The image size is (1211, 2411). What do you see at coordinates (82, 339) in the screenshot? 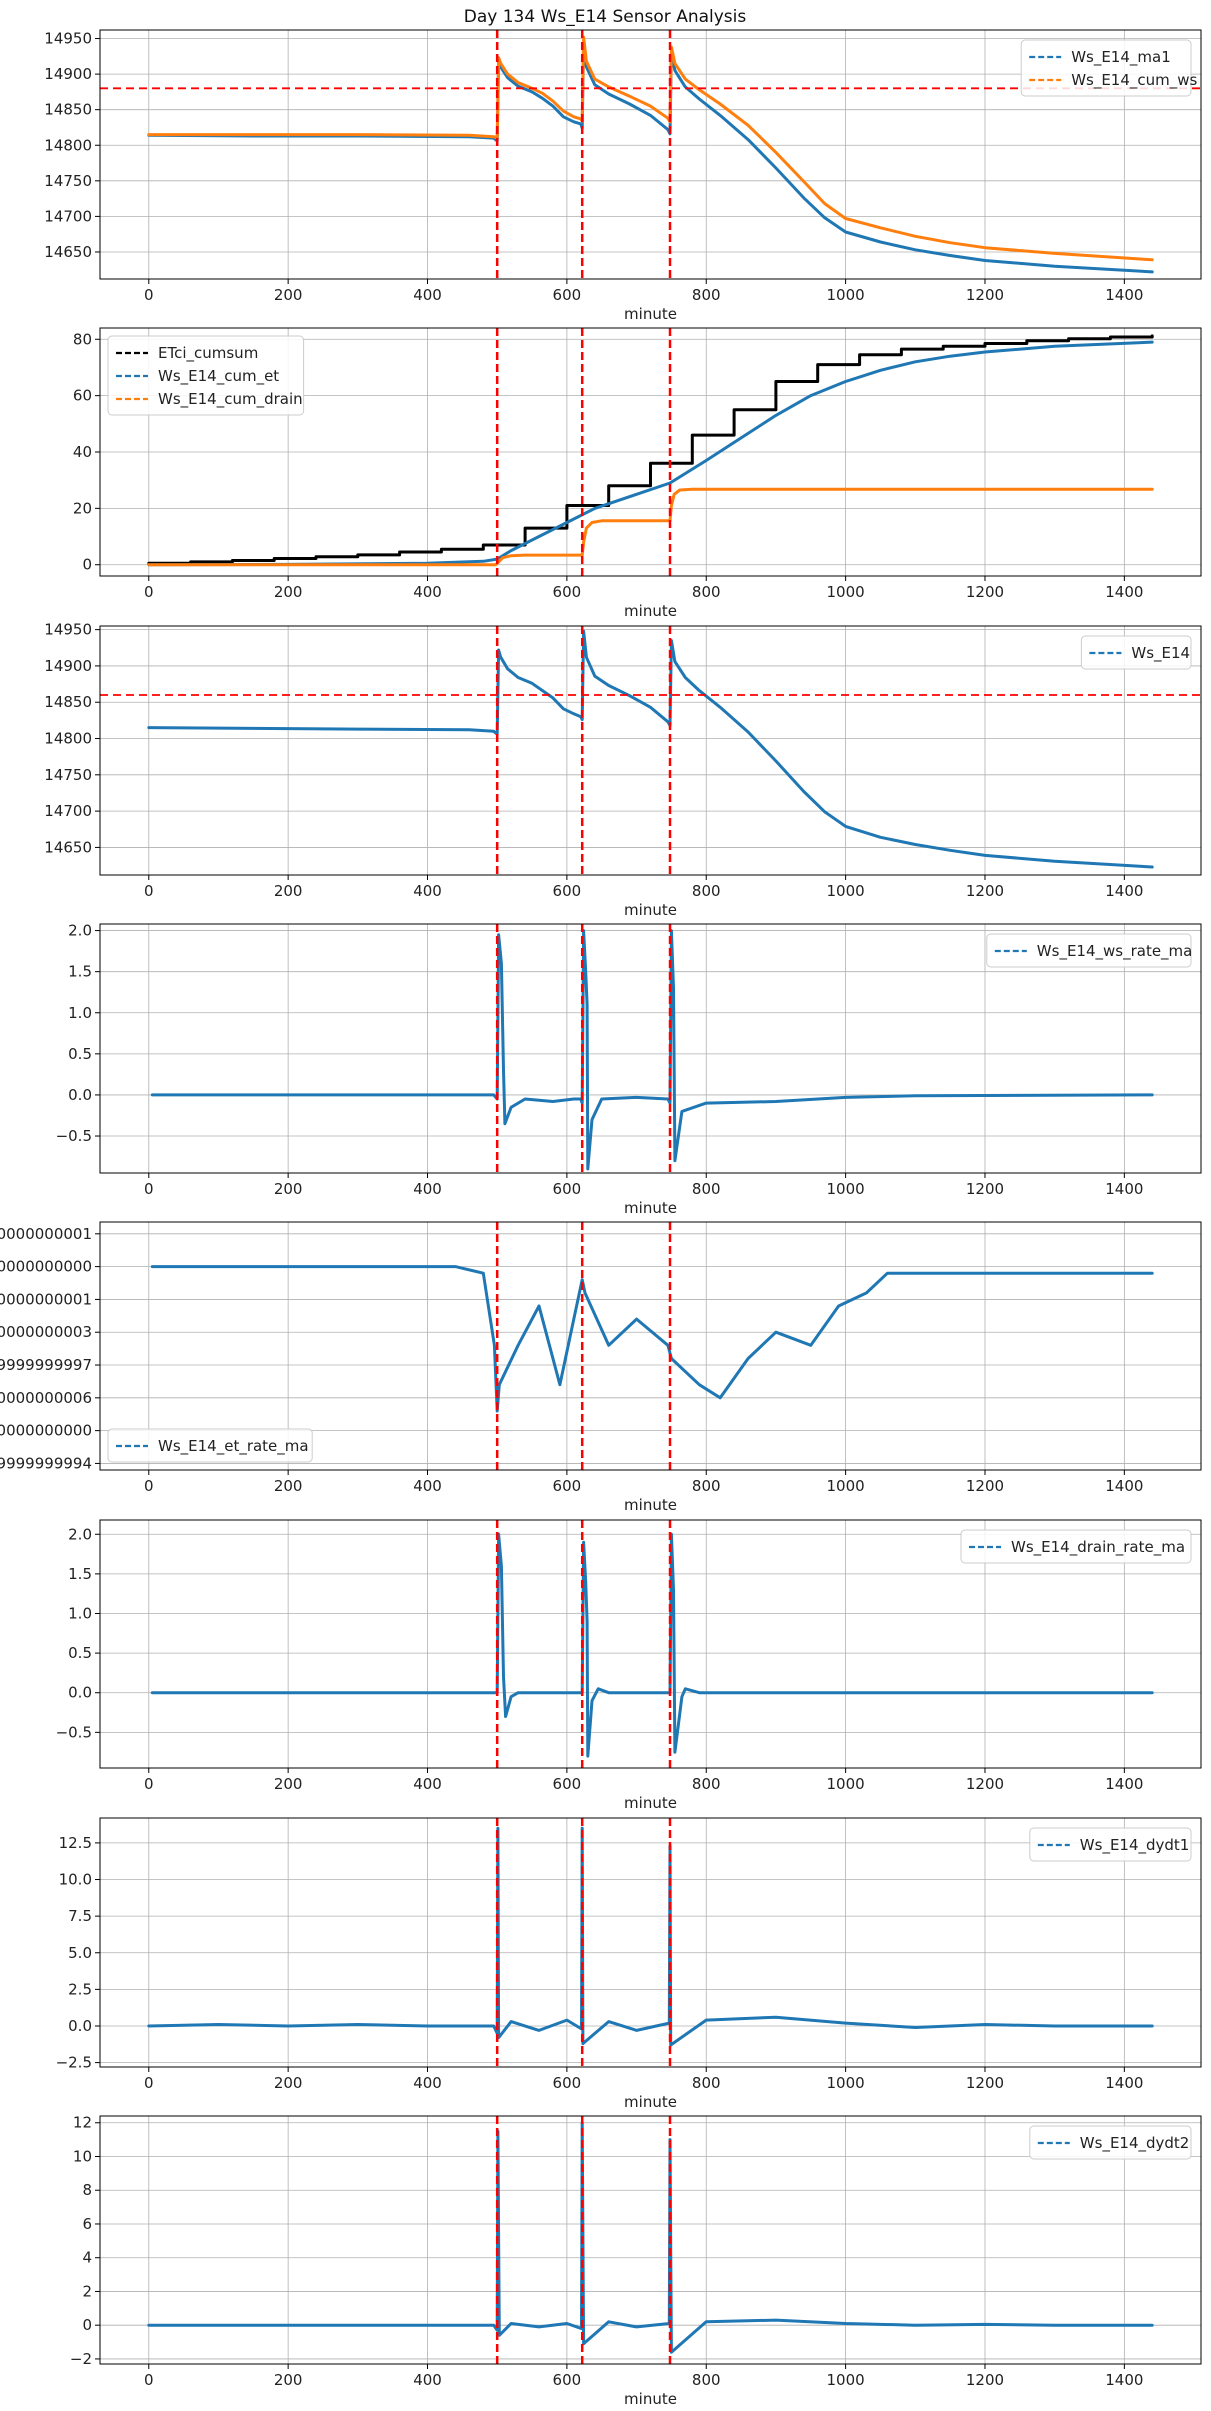
I see `y-tick-label: 80` at bounding box center [82, 339].